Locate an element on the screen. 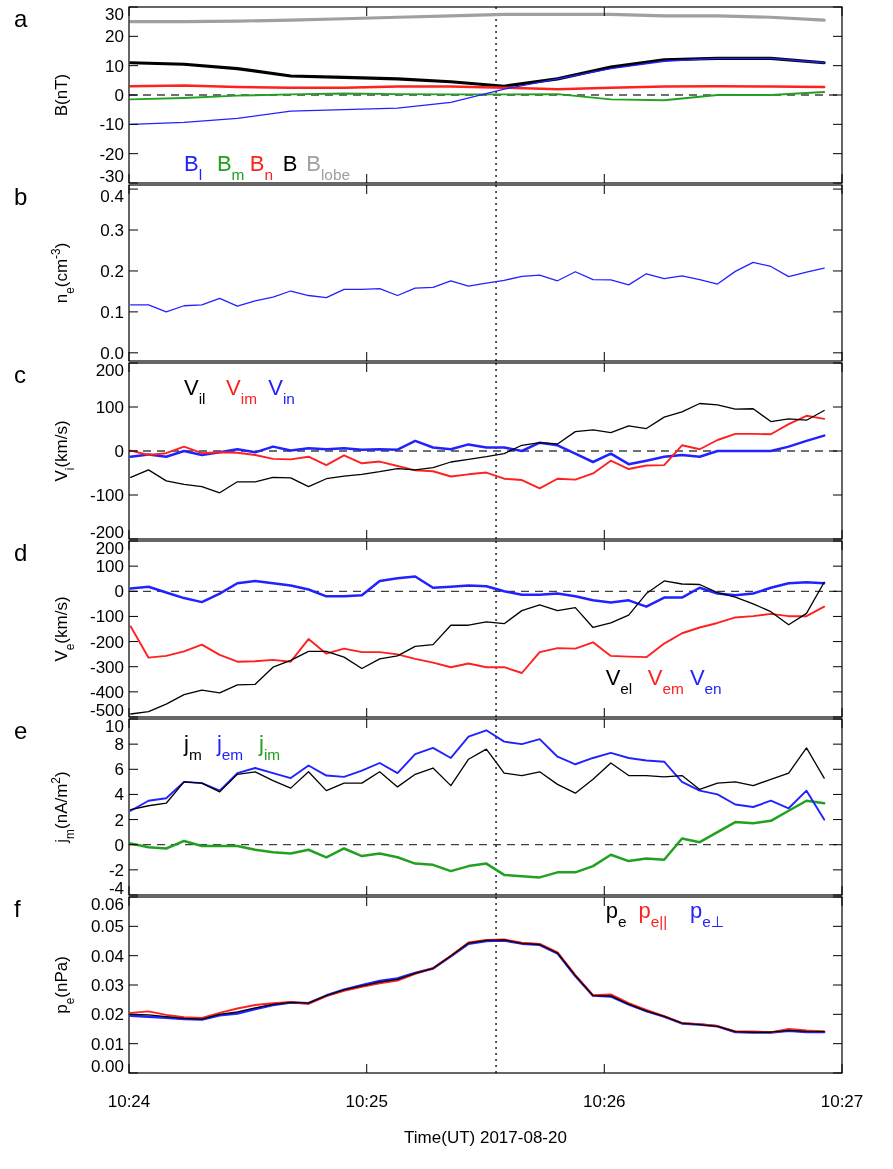  text: B$_{n}$ is located at coordinates (261, 167).